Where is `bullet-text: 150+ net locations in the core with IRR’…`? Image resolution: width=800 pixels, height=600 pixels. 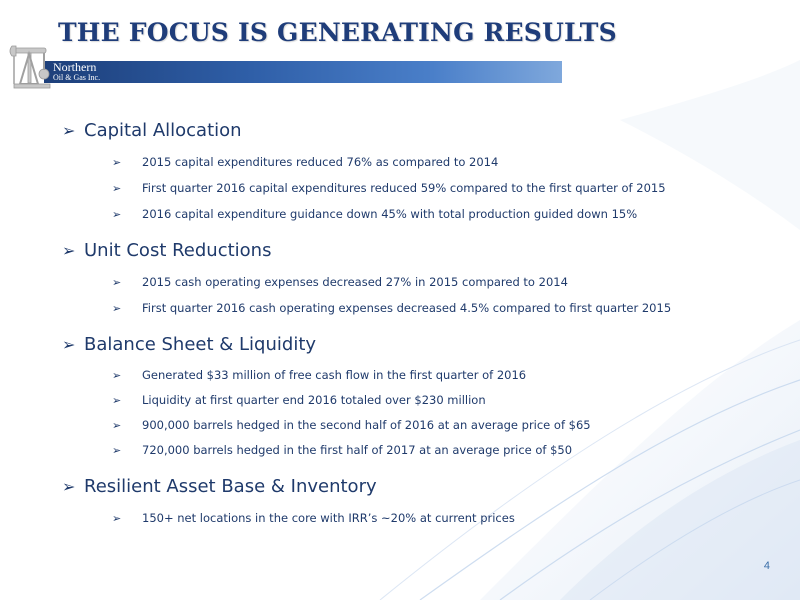
bullet-text: 150+ net locations in the core with IRR’… is located at coordinates (328, 518).